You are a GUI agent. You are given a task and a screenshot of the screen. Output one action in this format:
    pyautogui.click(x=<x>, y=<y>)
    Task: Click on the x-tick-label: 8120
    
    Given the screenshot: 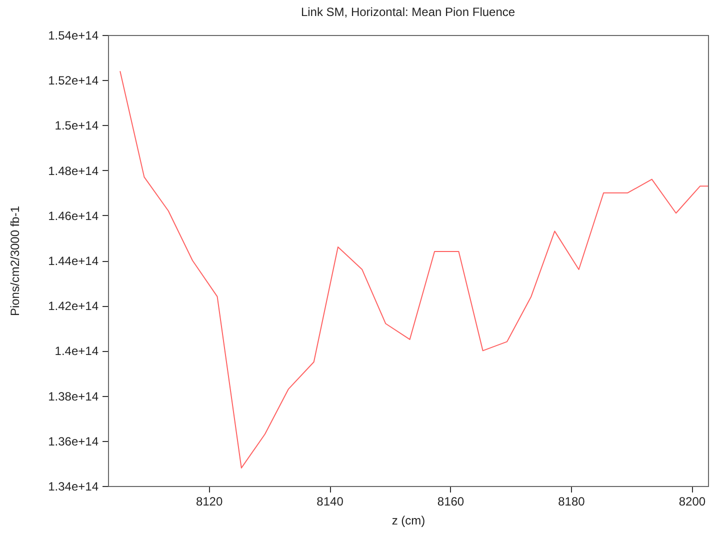 What is the action you would take?
    pyautogui.click(x=209, y=501)
    